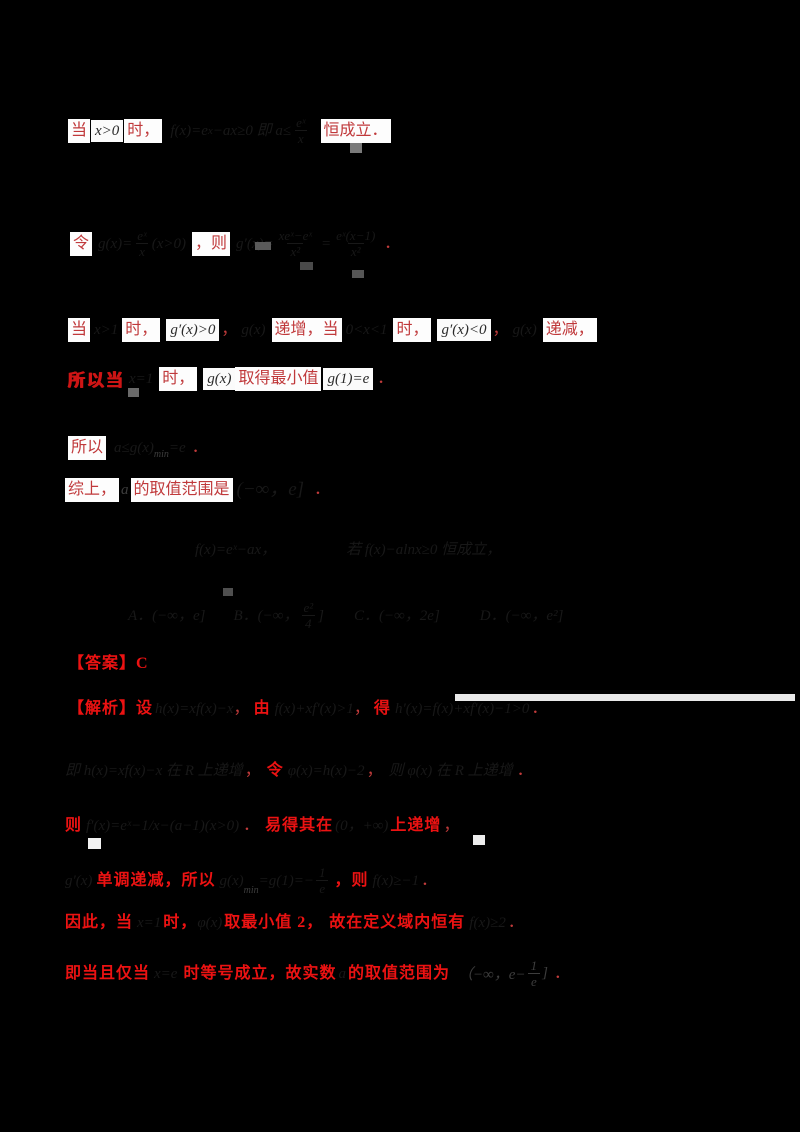 Image resolution: width=800 pixels, height=1132 pixels. What do you see at coordinates (81, 243) in the screenshot?
I see `text-run-red: 令` at bounding box center [81, 243].